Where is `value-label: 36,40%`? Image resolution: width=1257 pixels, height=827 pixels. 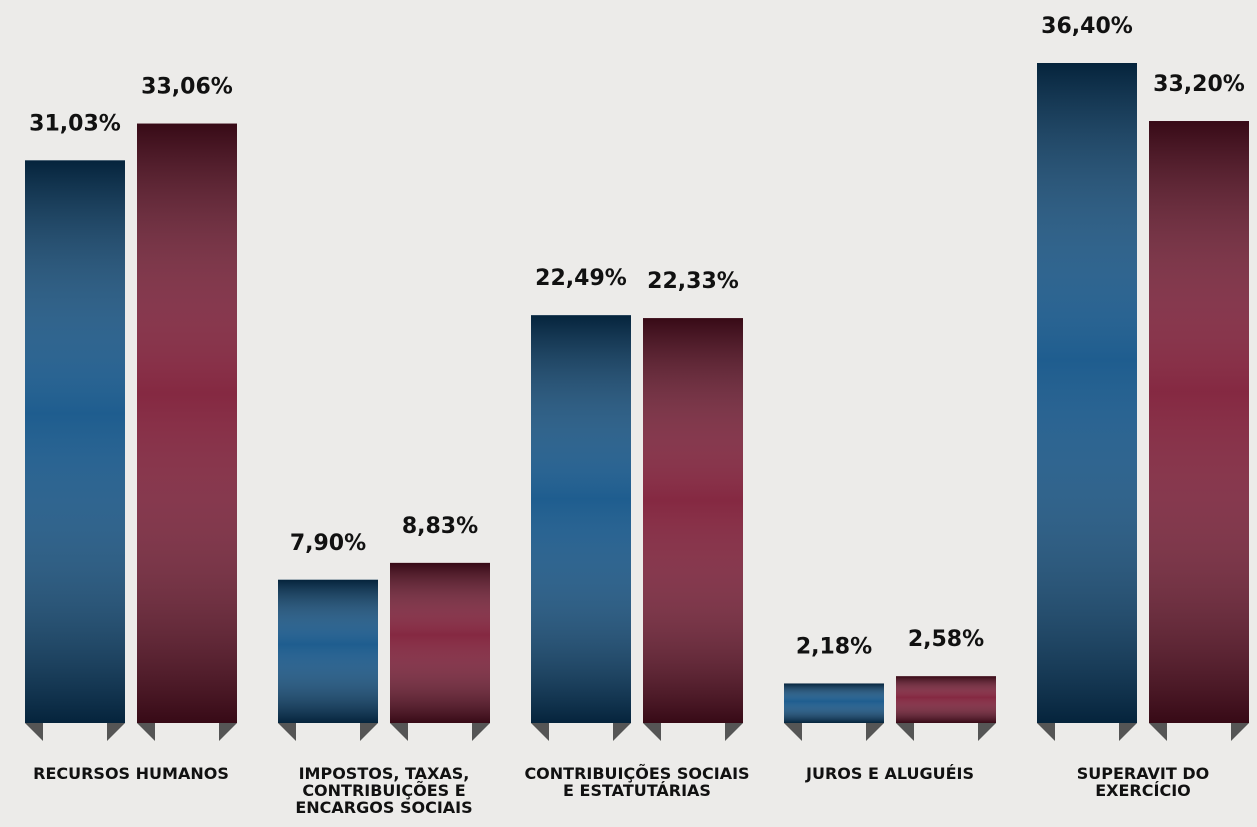 value-label: 36,40% is located at coordinates (1087, 26).